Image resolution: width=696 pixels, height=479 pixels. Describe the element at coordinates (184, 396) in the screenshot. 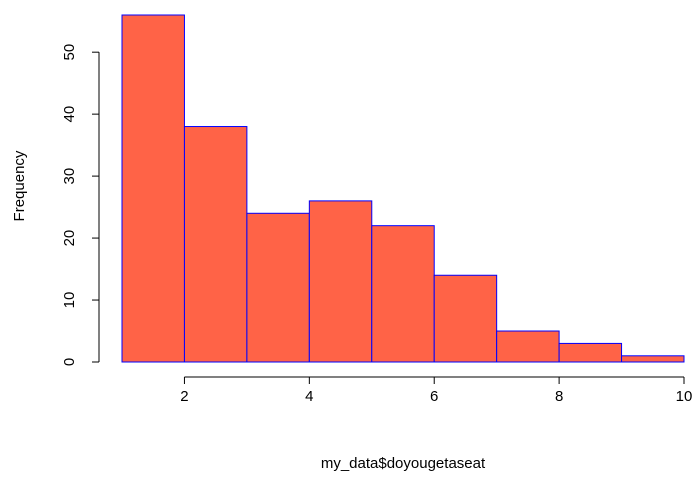

I see `x-tick-label-2: 2` at that location.